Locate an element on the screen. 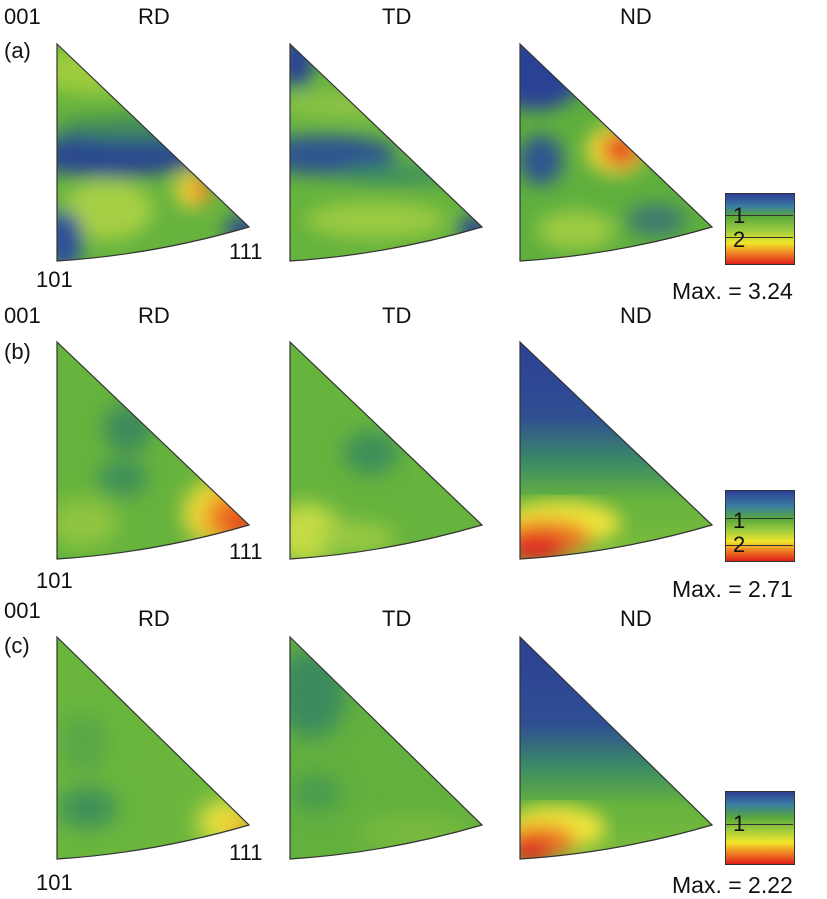  row-tag-a: (a) is located at coordinates (17, 50).